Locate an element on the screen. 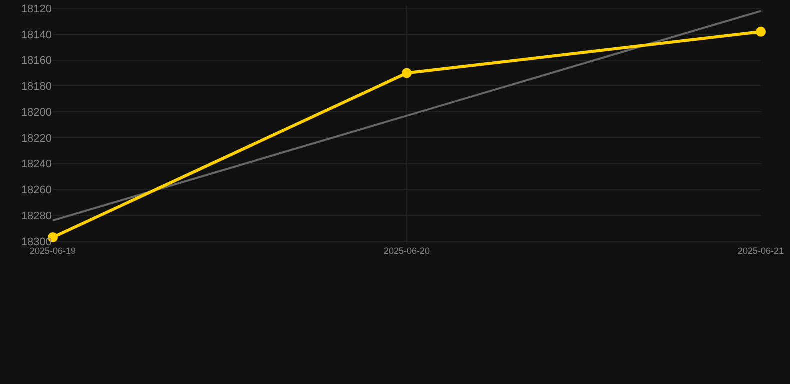 This screenshot has height=384, width=790. y-tick-label: 18260 is located at coordinates (36, 190).